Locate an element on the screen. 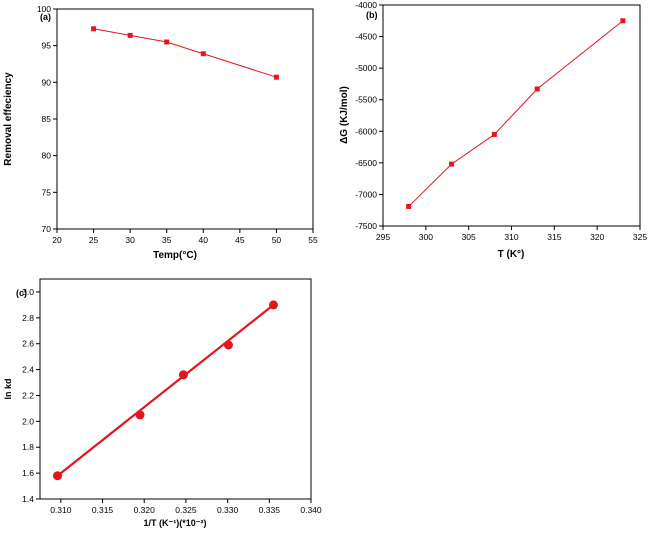 The height and width of the screenshot is (534, 667). y-tick-label: 2.4 is located at coordinates (28, 370).